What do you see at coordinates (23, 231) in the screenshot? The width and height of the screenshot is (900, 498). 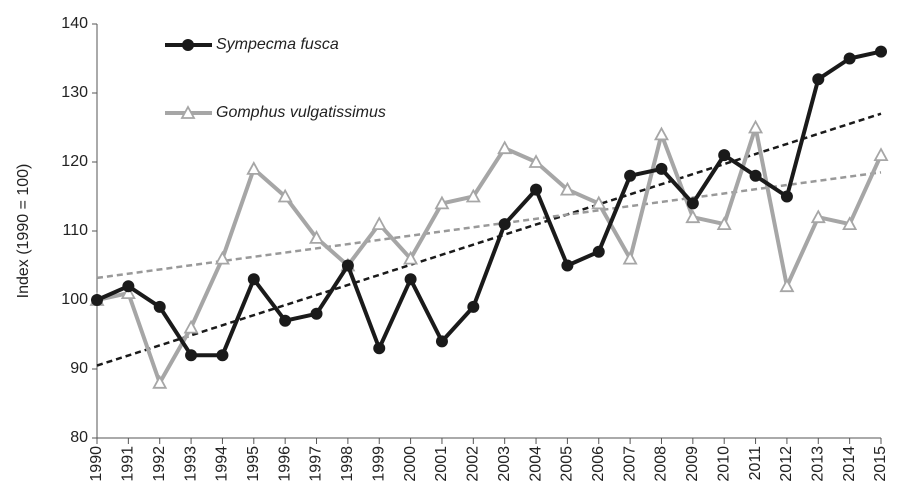 I see `y-axis-label: Index (1990 = 100)` at bounding box center [23, 231].